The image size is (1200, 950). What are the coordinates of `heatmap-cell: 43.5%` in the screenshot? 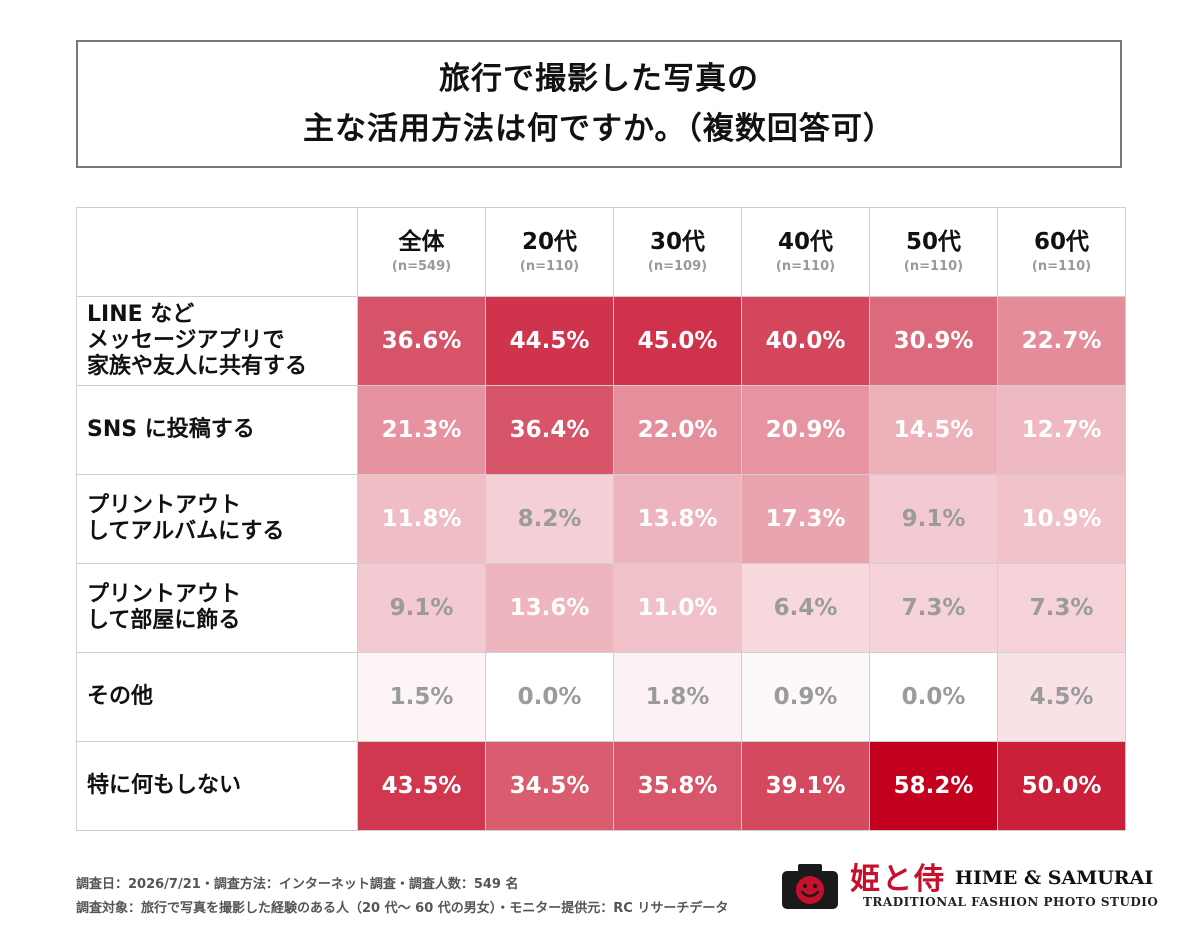 It's located at (421, 786).